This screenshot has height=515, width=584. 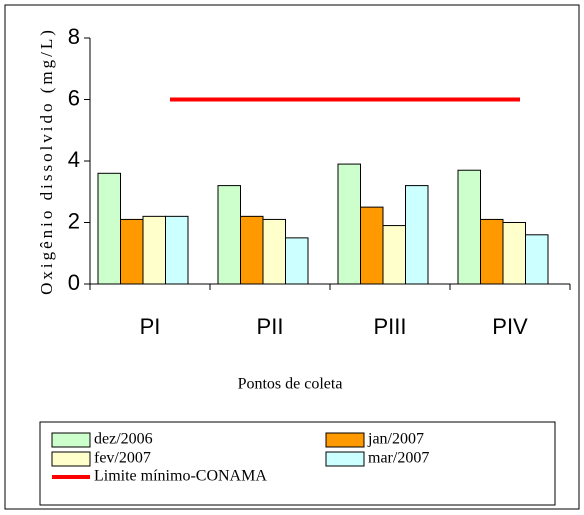 What do you see at coordinates (123, 439) in the screenshot?
I see `legend-label: dez/2006` at bounding box center [123, 439].